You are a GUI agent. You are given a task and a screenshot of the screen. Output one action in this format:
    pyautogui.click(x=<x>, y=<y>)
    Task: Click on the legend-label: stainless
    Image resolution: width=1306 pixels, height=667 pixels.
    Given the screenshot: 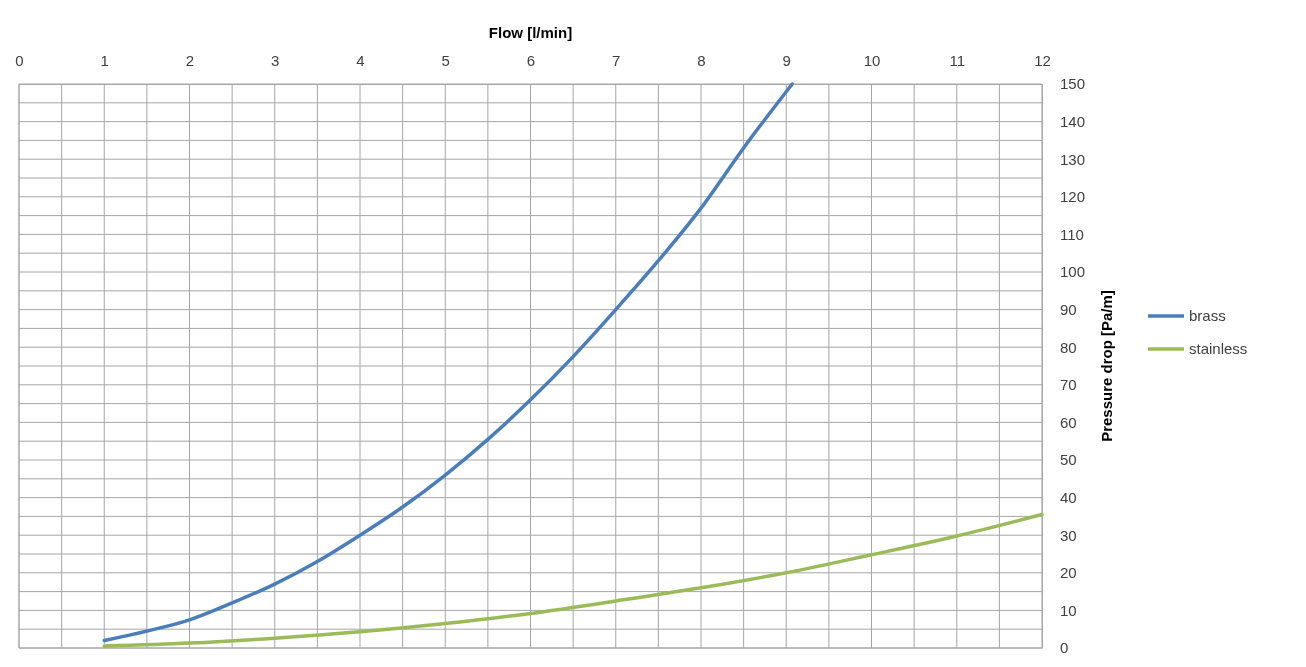 What is the action you would take?
    pyautogui.click(x=1218, y=349)
    